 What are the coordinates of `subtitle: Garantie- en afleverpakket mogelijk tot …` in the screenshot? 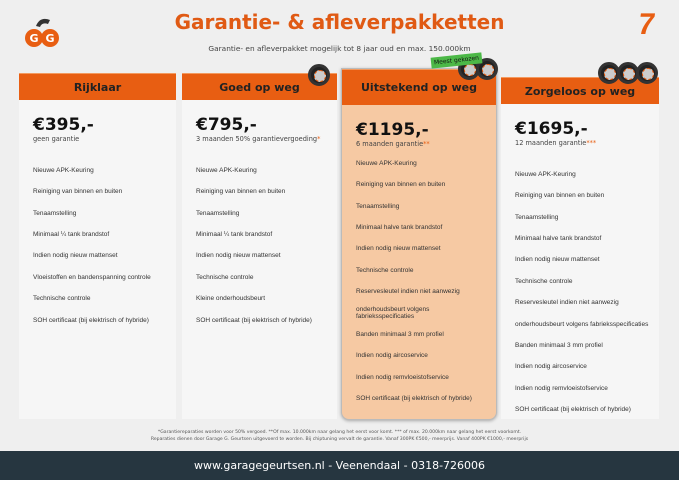 It's located at (339, 48).